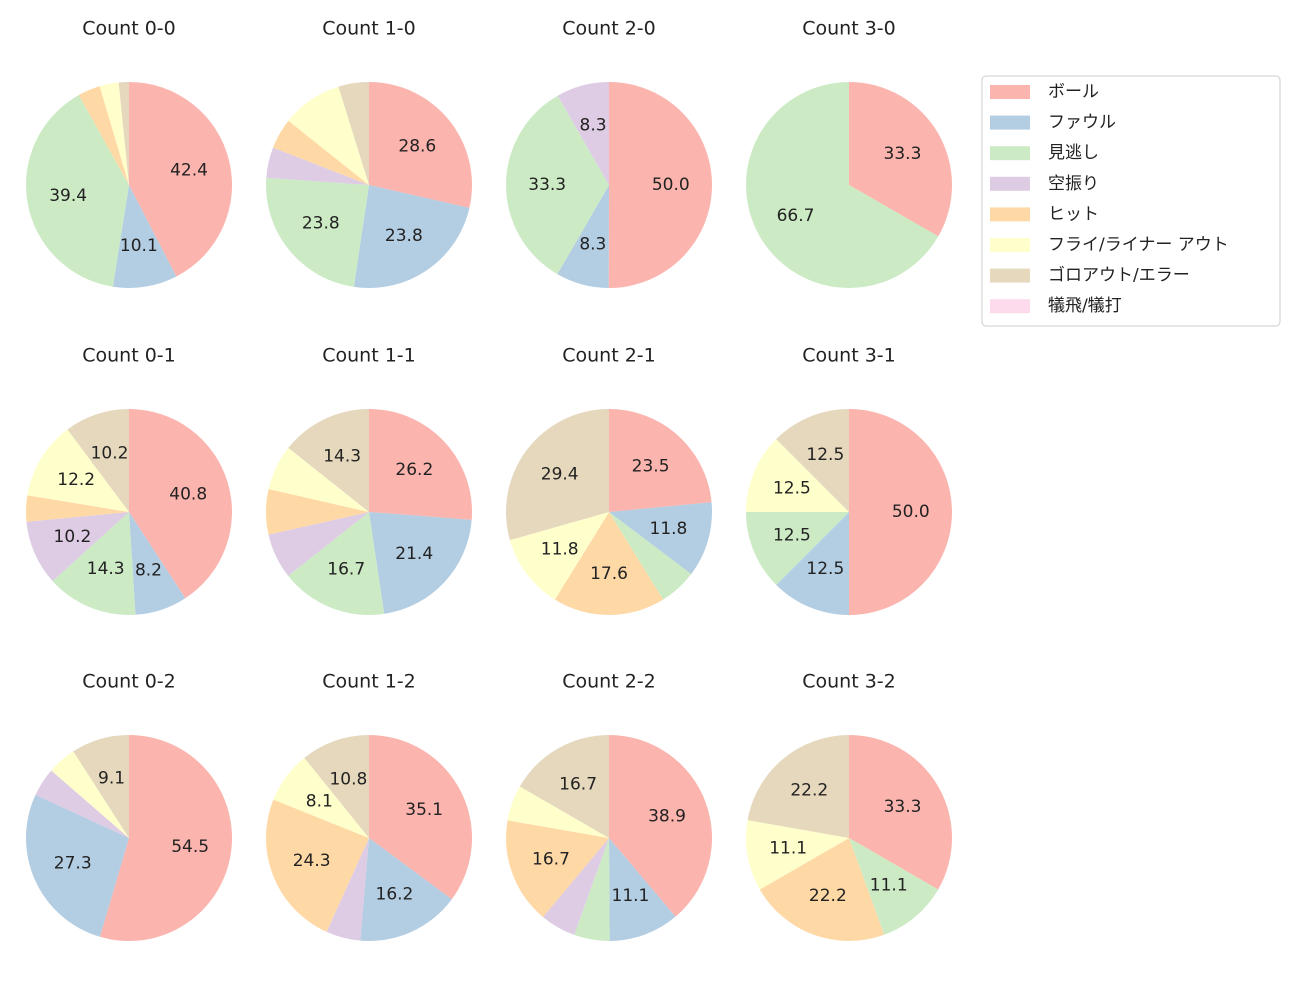  I want to click on legend-label: フライ/ライナー アウト, so click(1138, 245).